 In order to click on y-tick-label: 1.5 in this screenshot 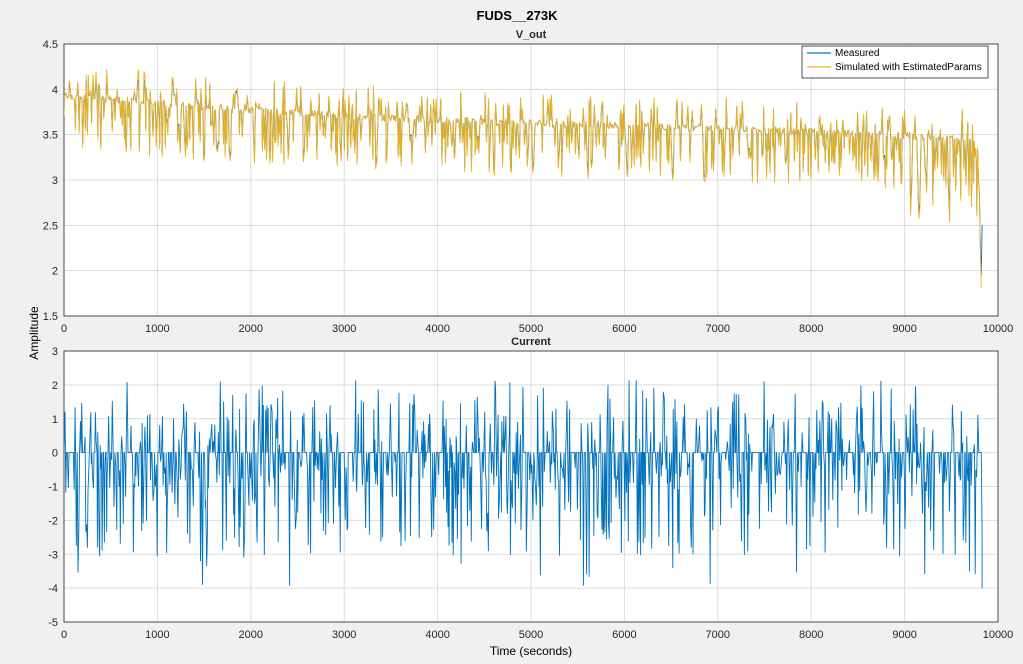, I will do `click(50, 317)`.